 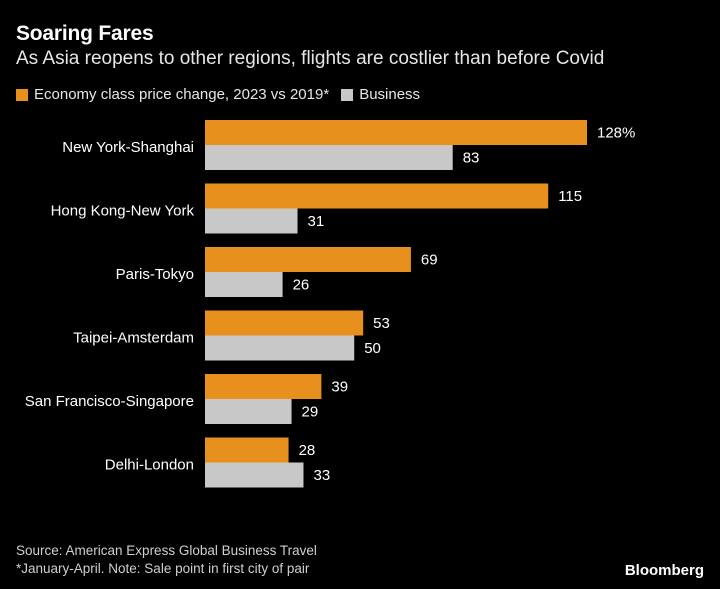 I want to click on legend-item-business: Business, so click(x=380, y=94).